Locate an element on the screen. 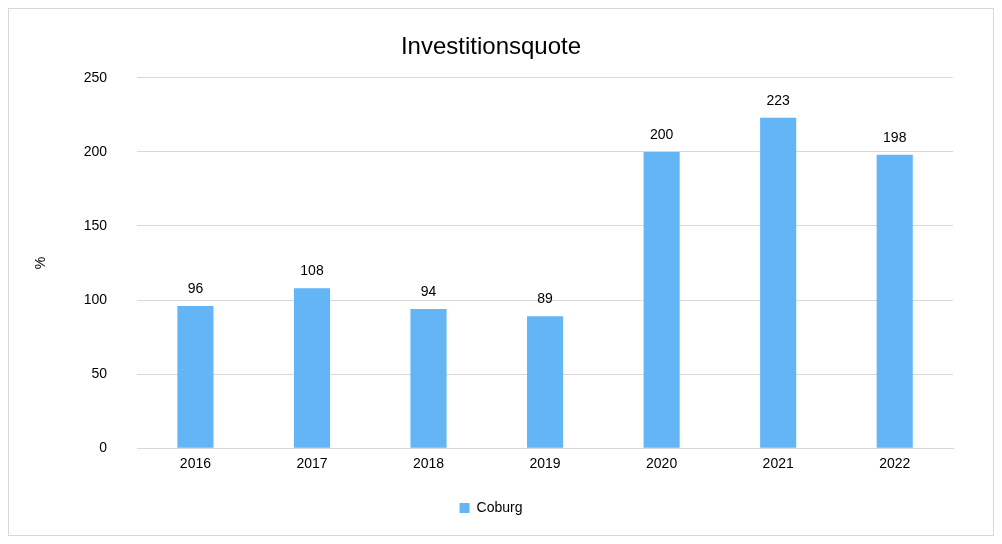  y-axis-title: % is located at coordinates (40, 263).